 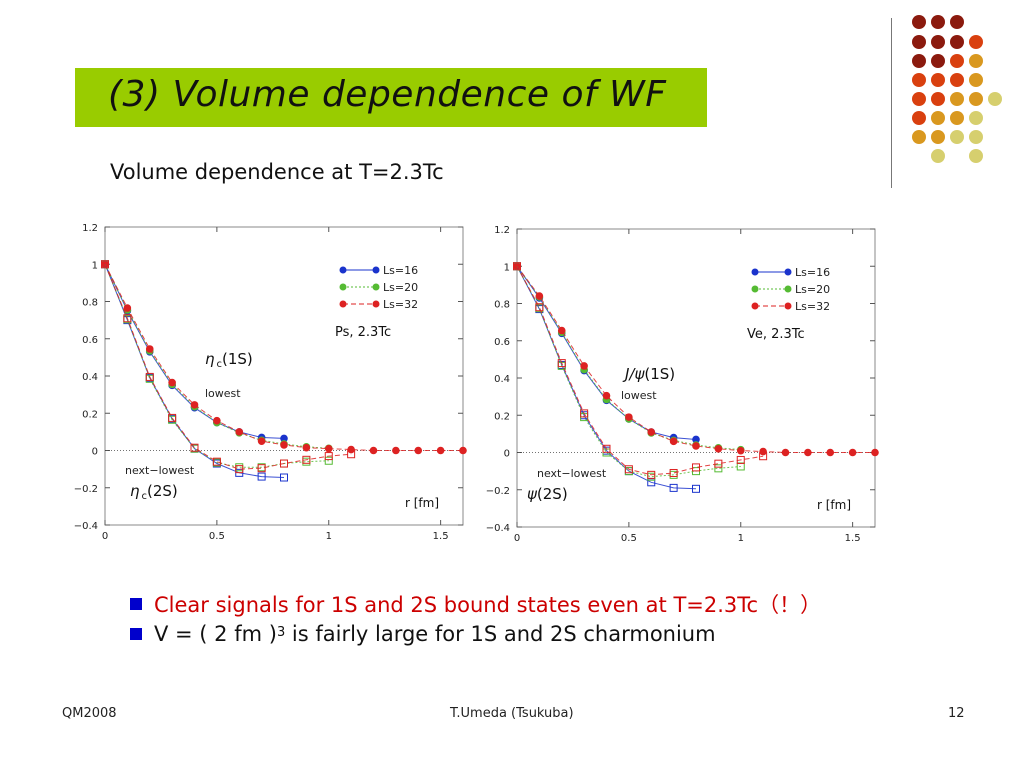 I want to click on footer-center: T.Umeda (Tsukuba), so click(x=512, y=713).